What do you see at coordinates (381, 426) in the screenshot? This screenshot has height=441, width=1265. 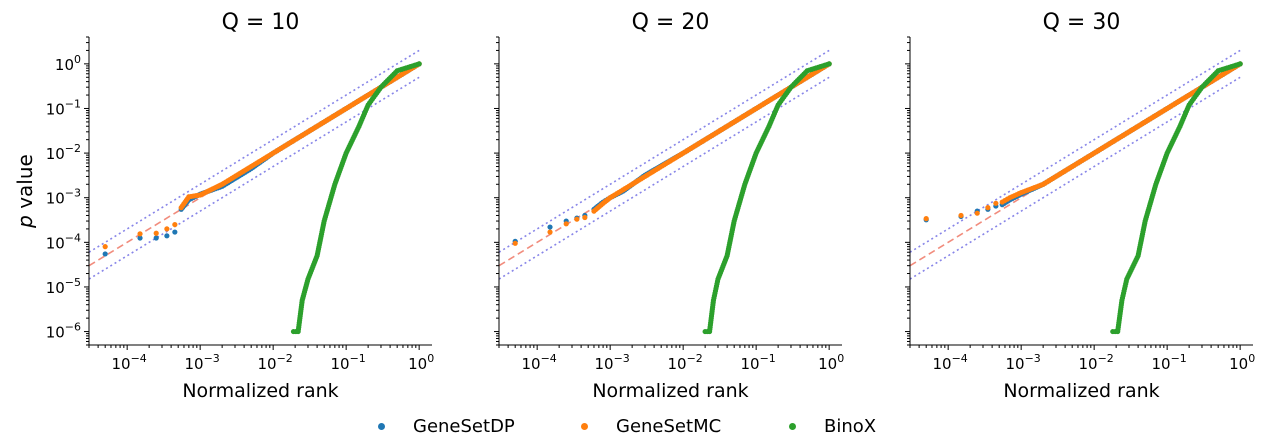 I see `legend-marker-genesetdp` at bounding box center [381, 426].